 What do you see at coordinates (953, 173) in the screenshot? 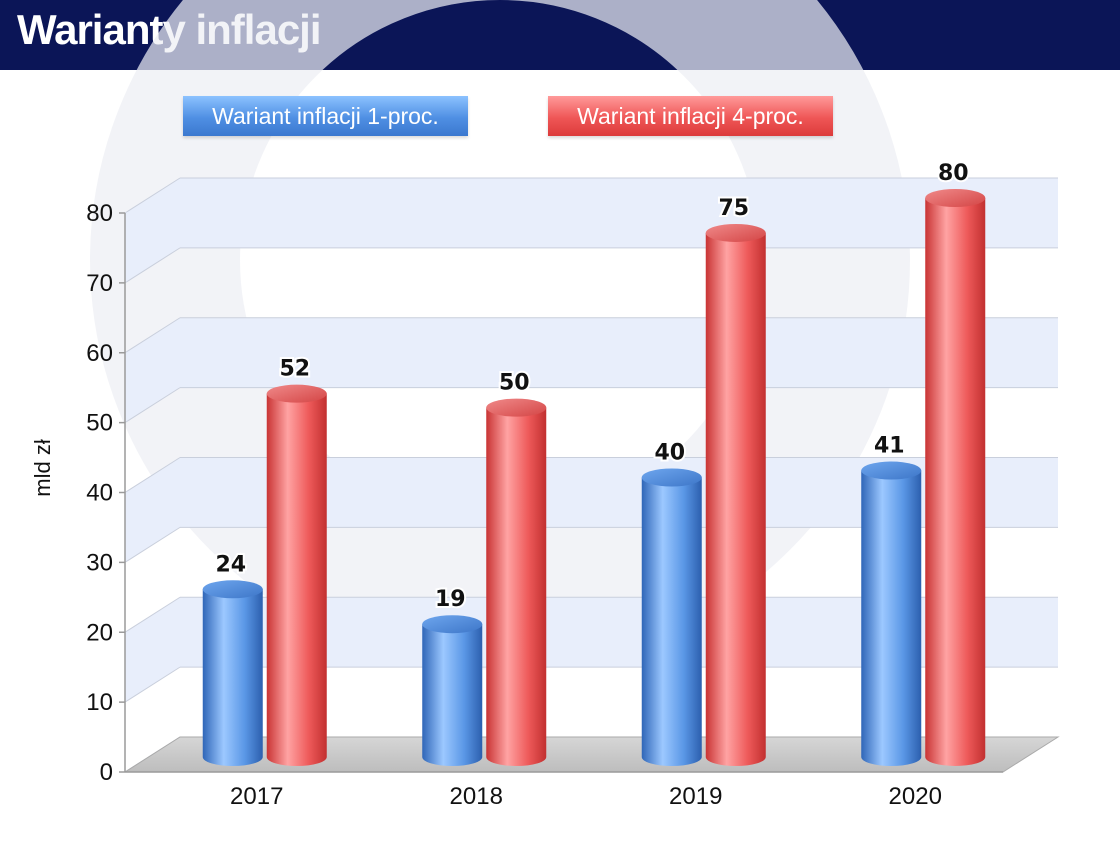
I see `data-label: 80` at bounding box center [953, 173].